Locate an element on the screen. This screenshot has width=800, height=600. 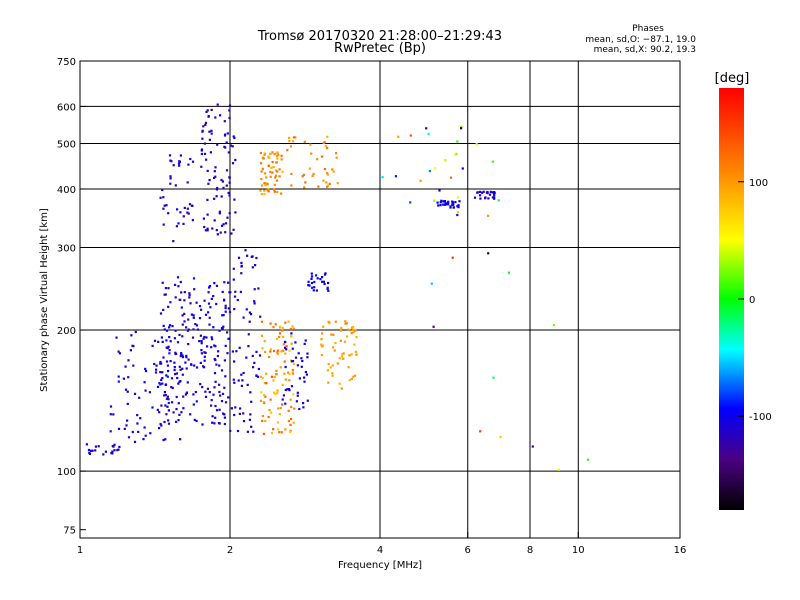
colorbar-tick-label: 0 is located at coordinates (752, 300).